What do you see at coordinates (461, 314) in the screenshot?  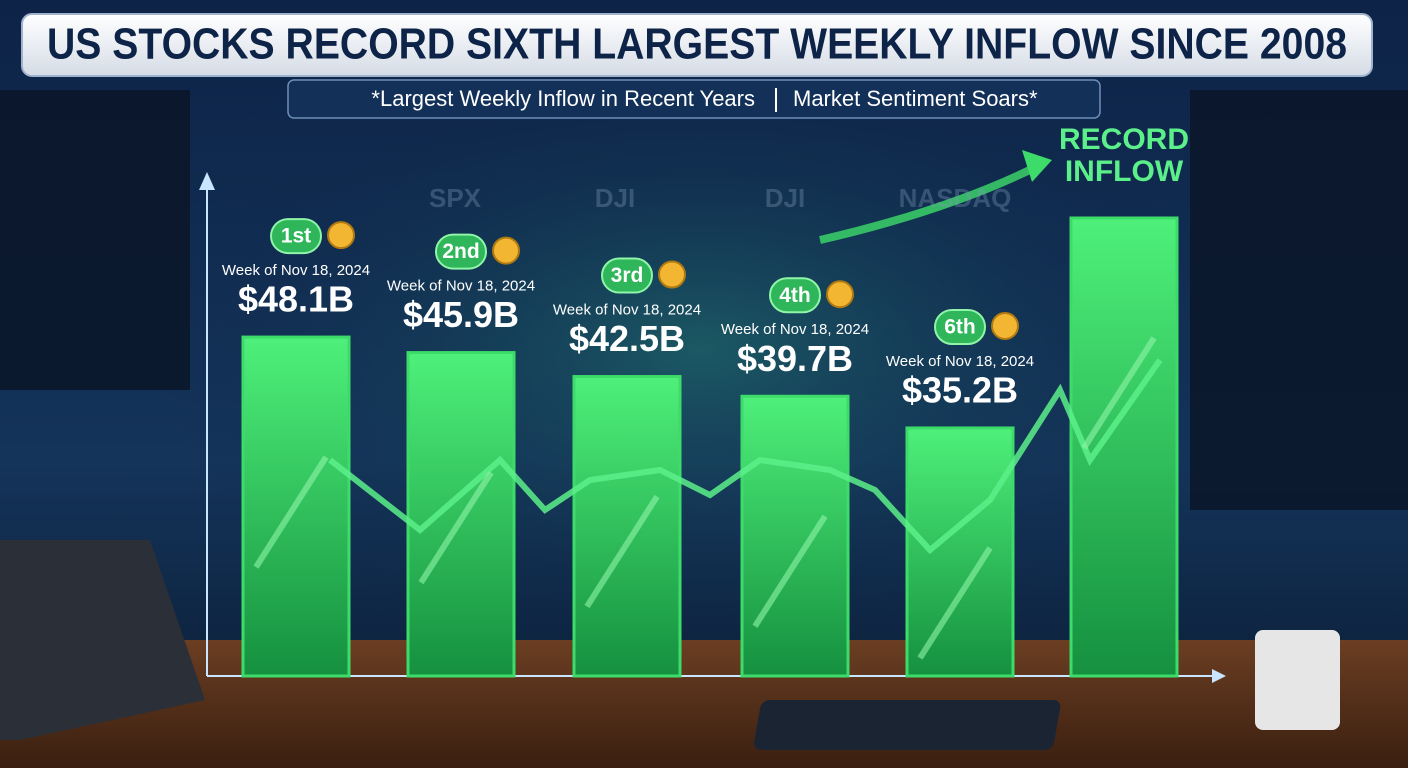 I see `value-label: $45.9B` at bounding box center [461, 314].